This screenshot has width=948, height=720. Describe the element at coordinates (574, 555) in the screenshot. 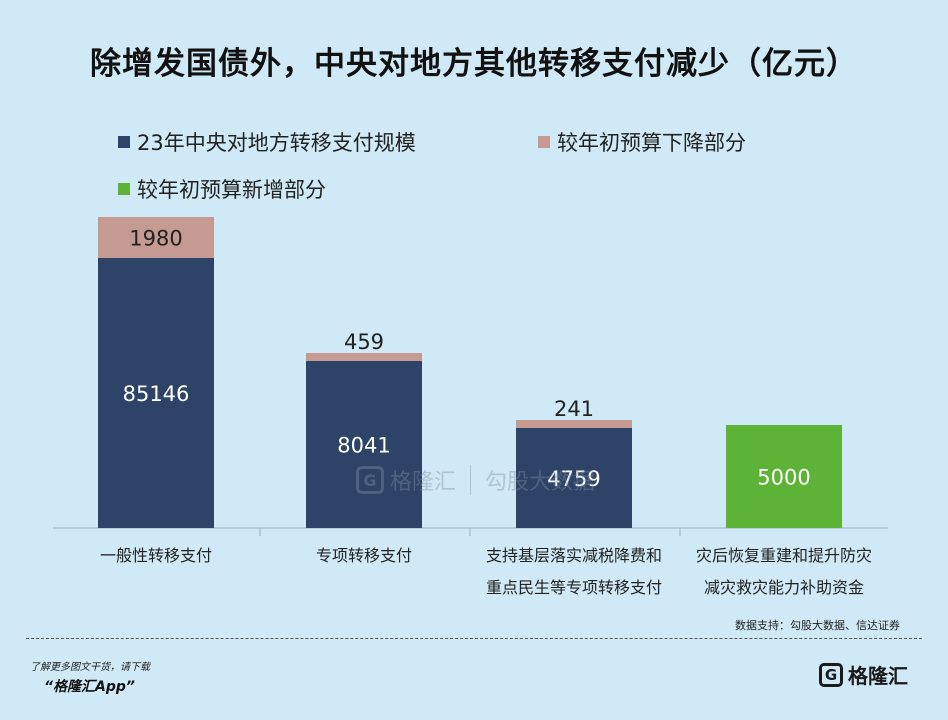

I see `category-label: 支持基层落实减税降费和` at that location.